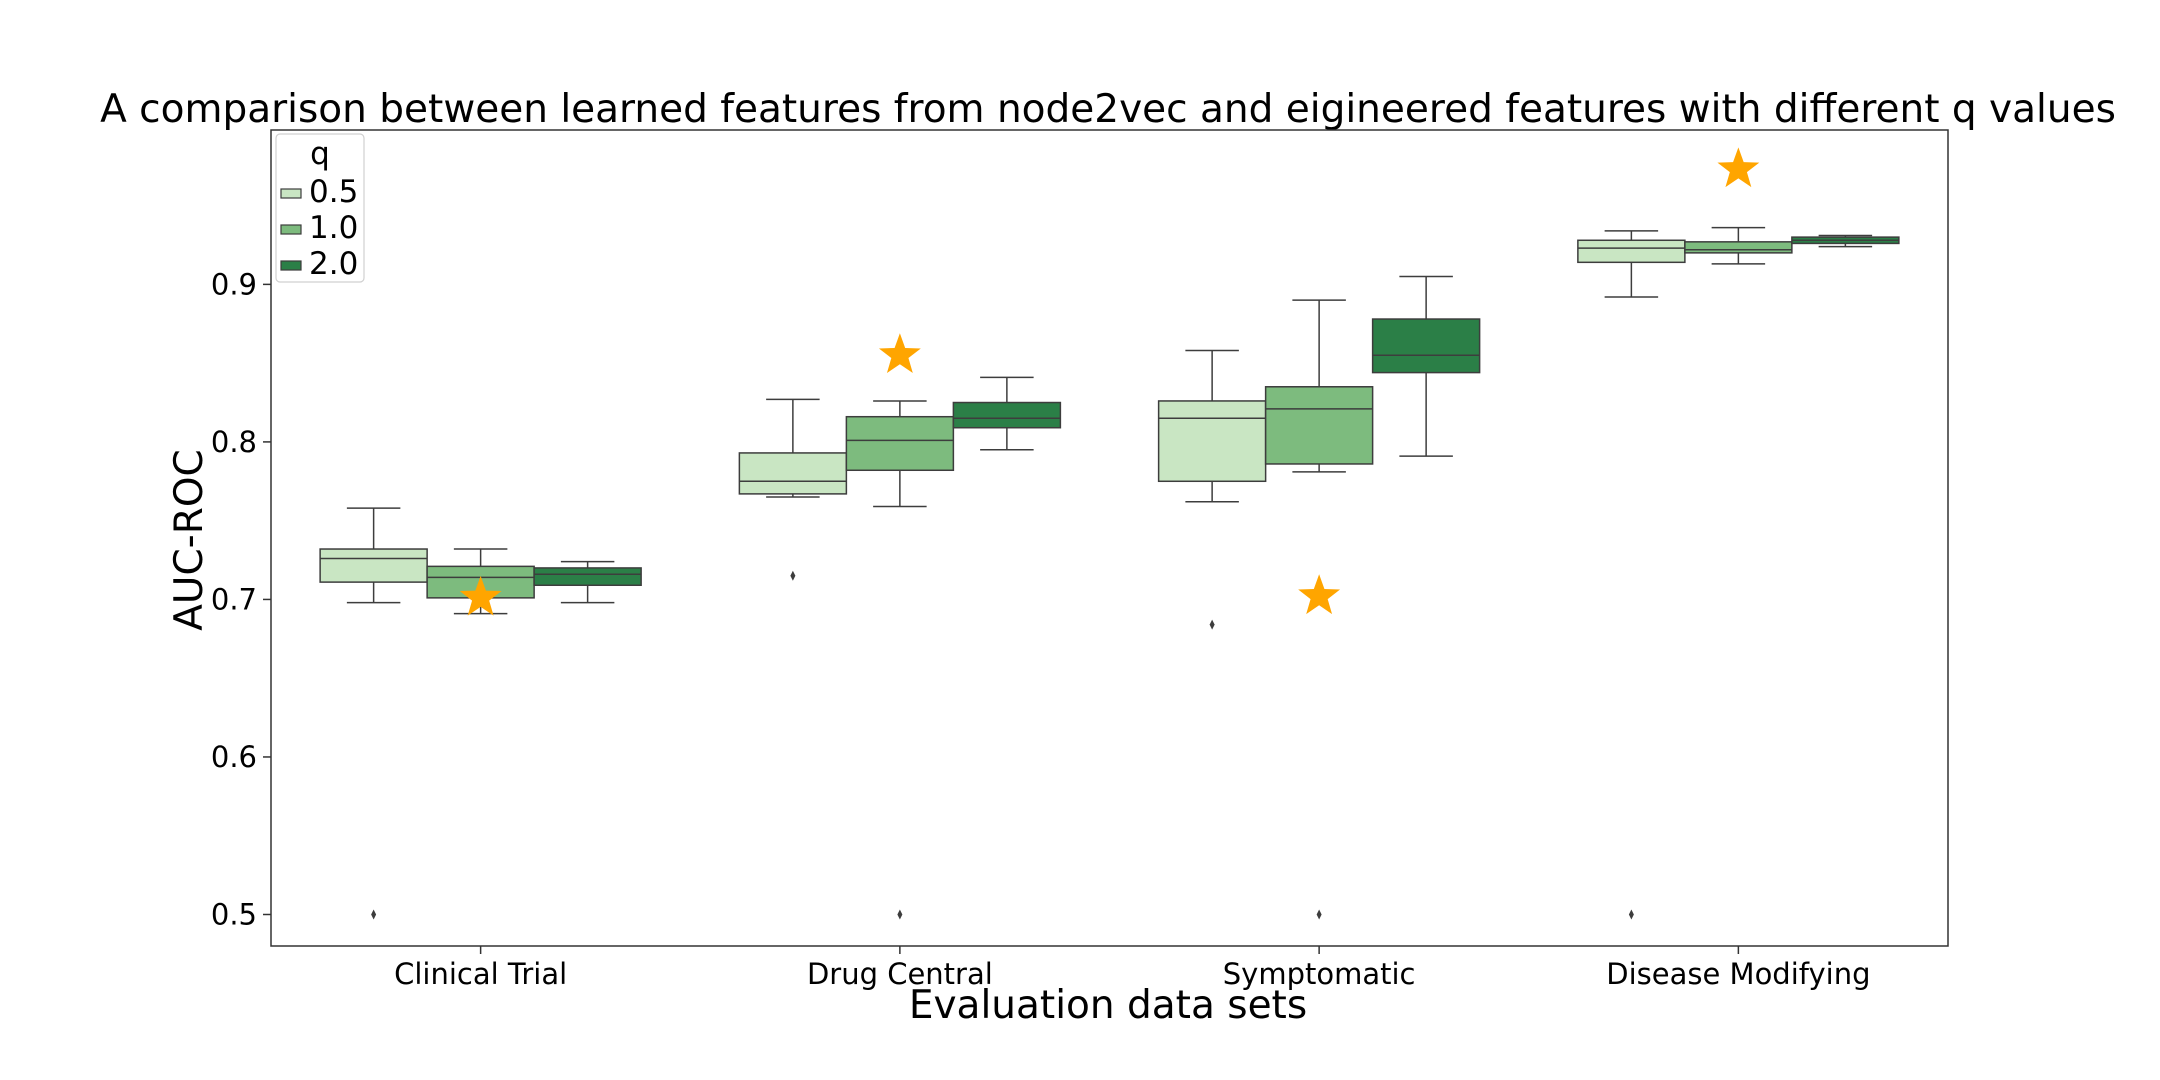 The width and height of the screenshot is (2160, 1080). Describe the element at coordinates (333, 264) in the screenshot. I see `legend-label: 2.0` at that location.